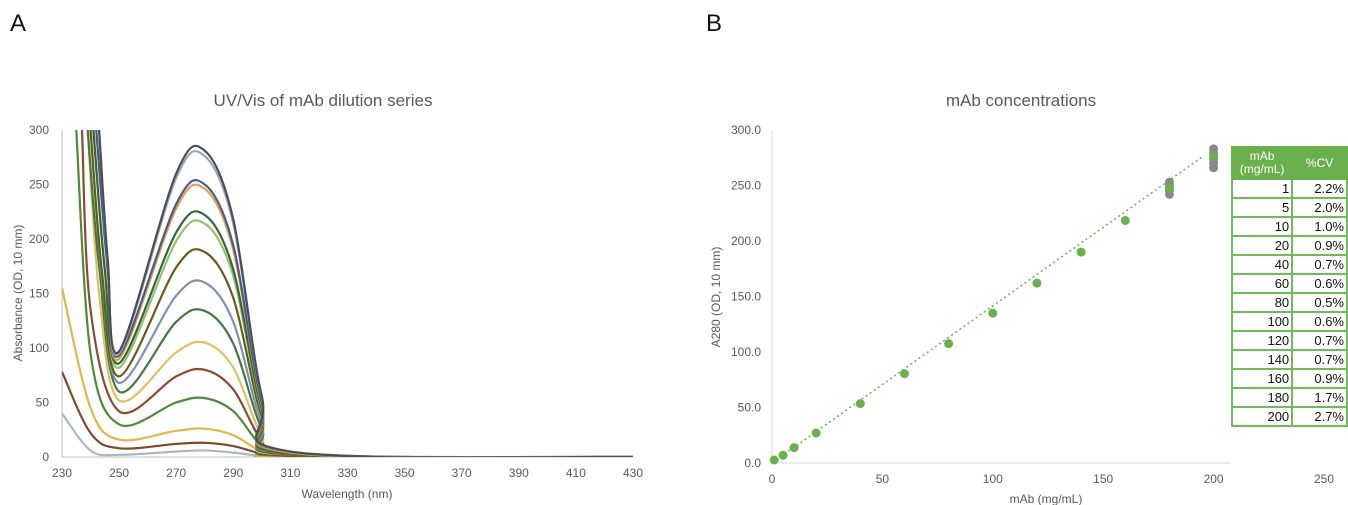  Describe the element at coordinates (993, 479) in the screenshot. I see `chart-b-x-tick-label: 100` at that location.